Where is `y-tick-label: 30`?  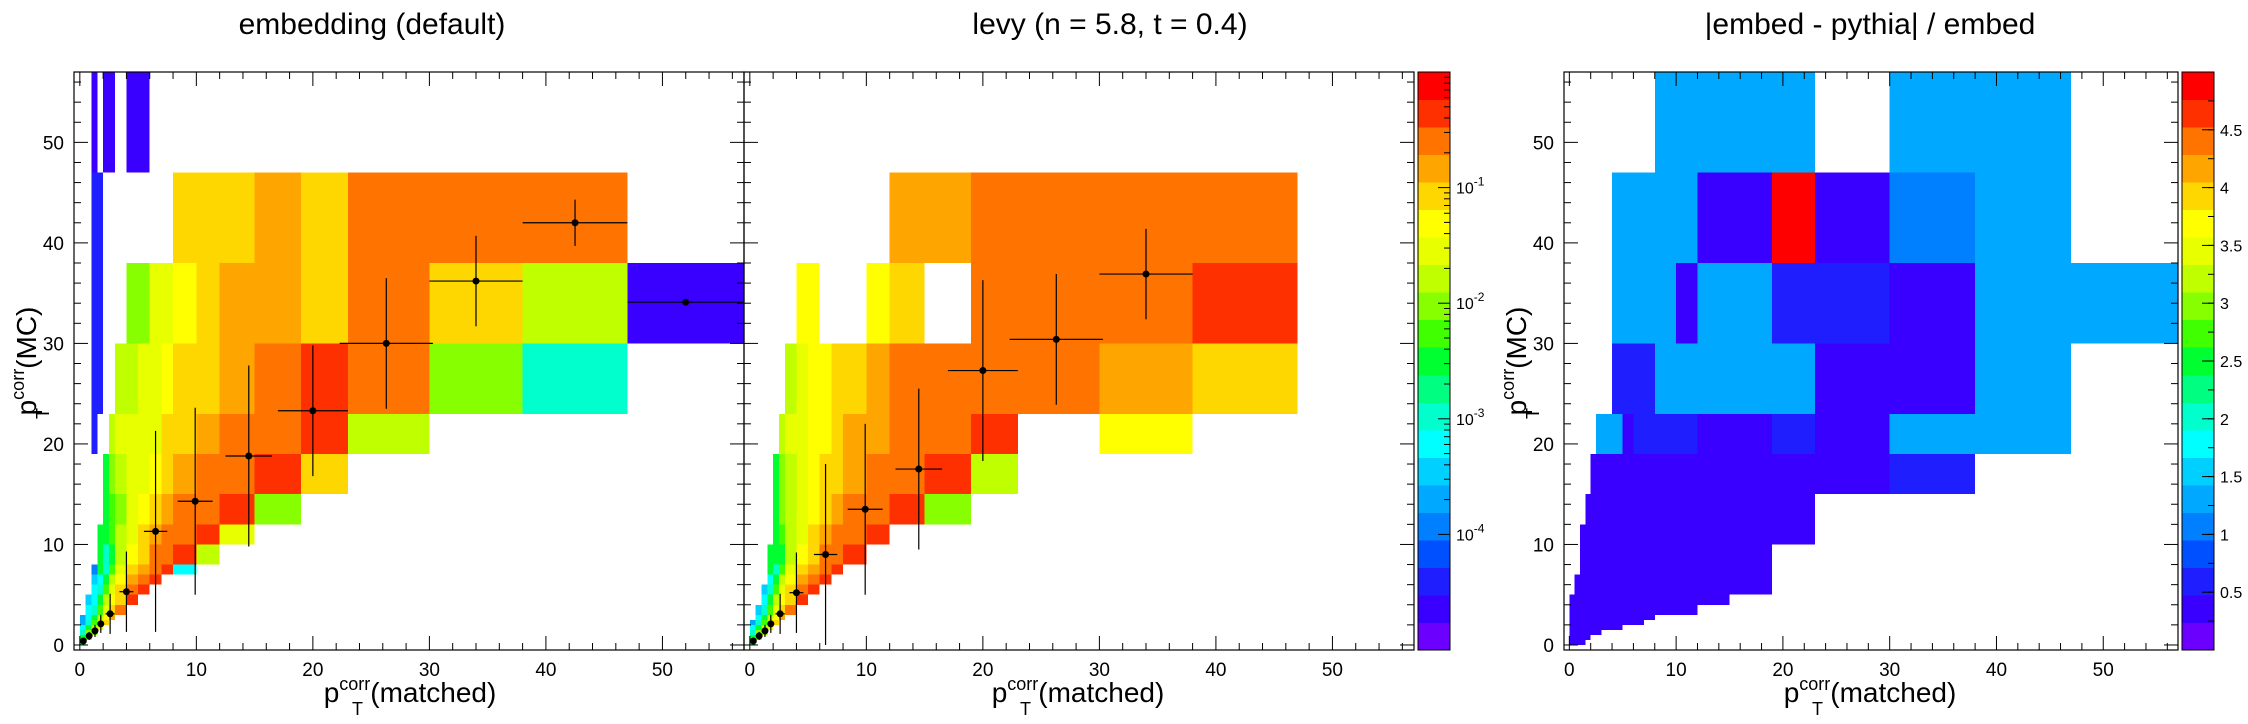
y-tick-label: 30 is located at coordinates (1543, 344).